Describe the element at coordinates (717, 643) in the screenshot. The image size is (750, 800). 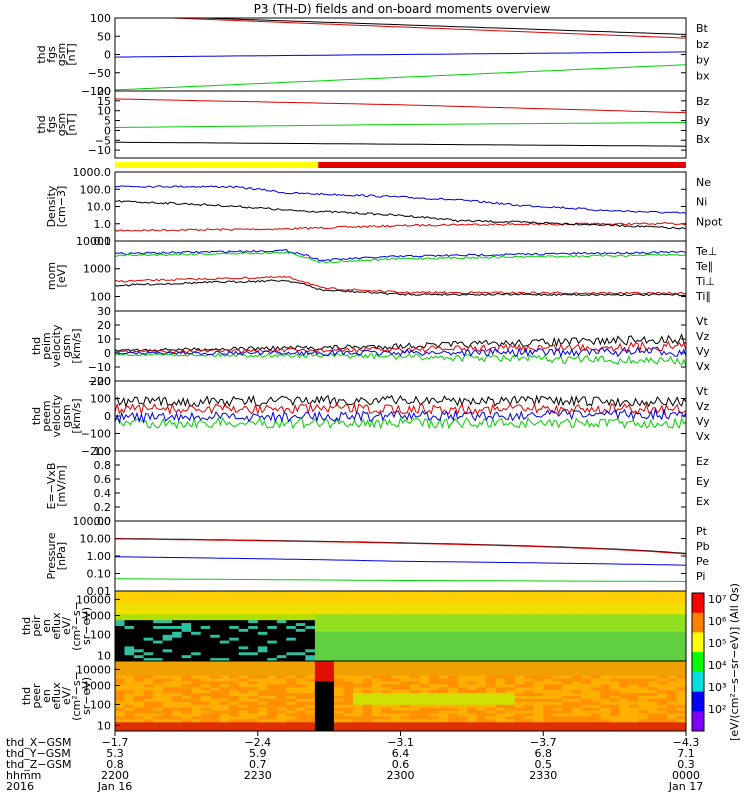
I see `colorbar-tick: 10⁵` at that location.